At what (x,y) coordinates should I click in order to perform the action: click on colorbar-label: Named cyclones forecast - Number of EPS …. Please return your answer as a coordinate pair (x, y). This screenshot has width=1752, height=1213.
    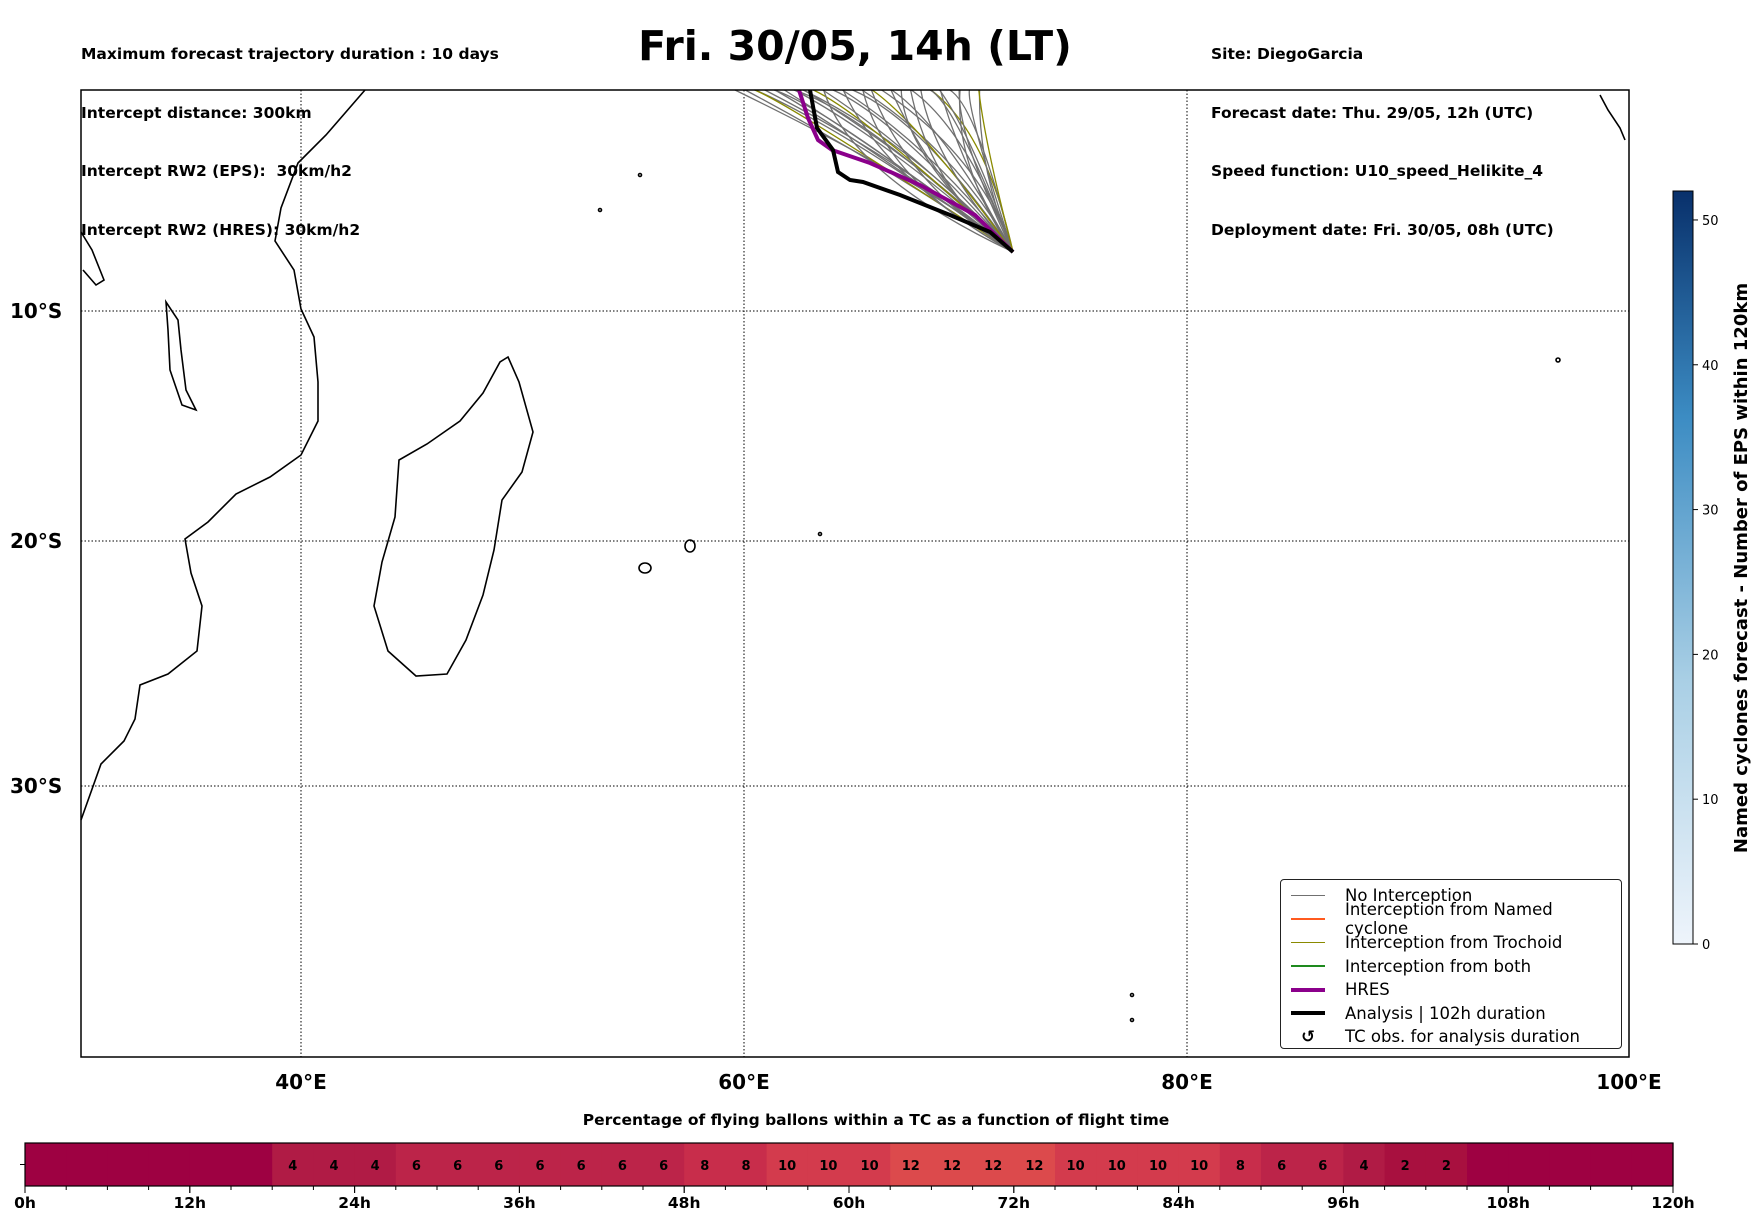
    Looking at the image, I should click on (1741, 568).